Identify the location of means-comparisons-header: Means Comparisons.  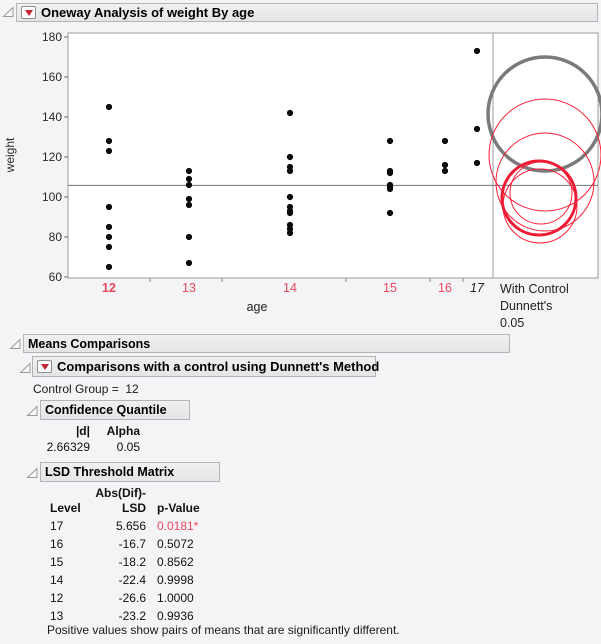
(266, 343).